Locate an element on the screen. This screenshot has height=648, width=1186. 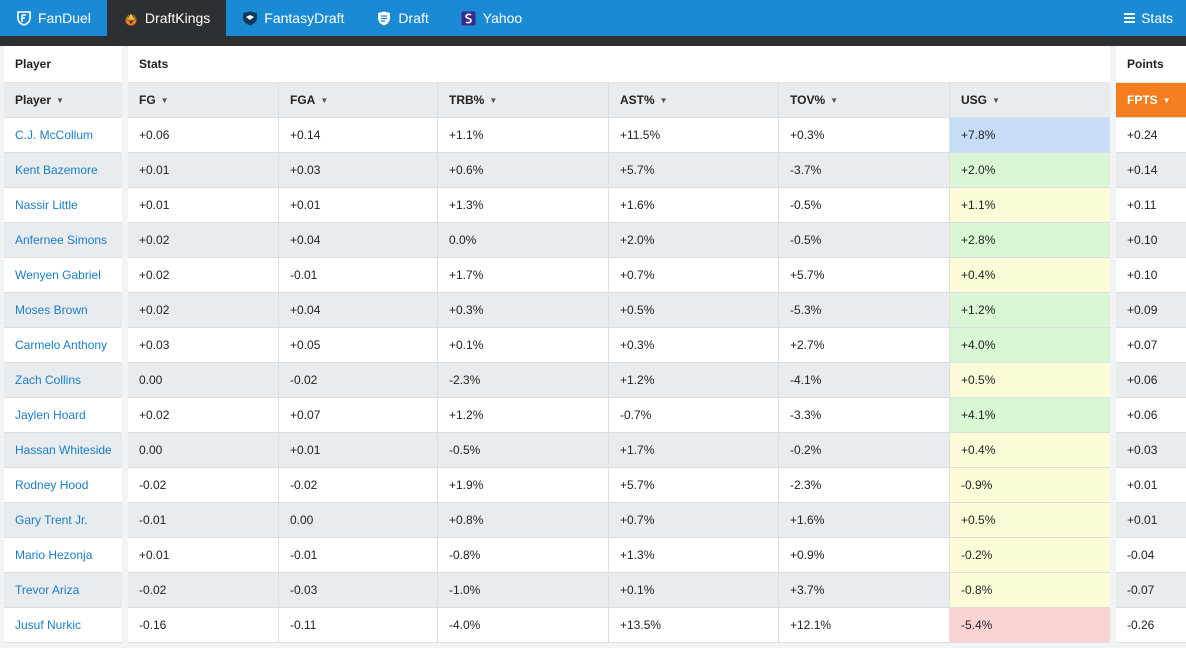
tov-cell: +2.7% is located at coordinates (864, 345).